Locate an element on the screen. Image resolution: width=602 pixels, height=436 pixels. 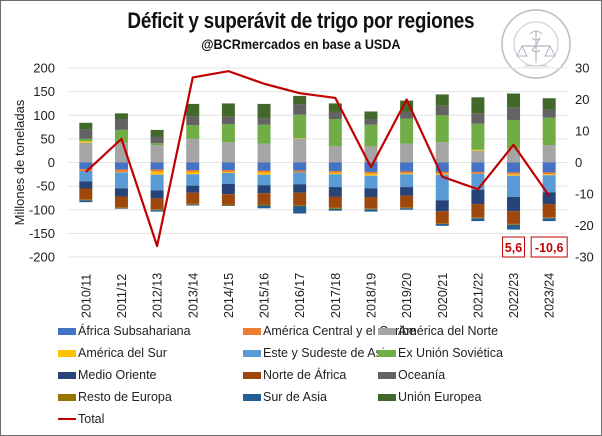
legend-label: Ex Unión Soviética is located at coordinates (450, 353).